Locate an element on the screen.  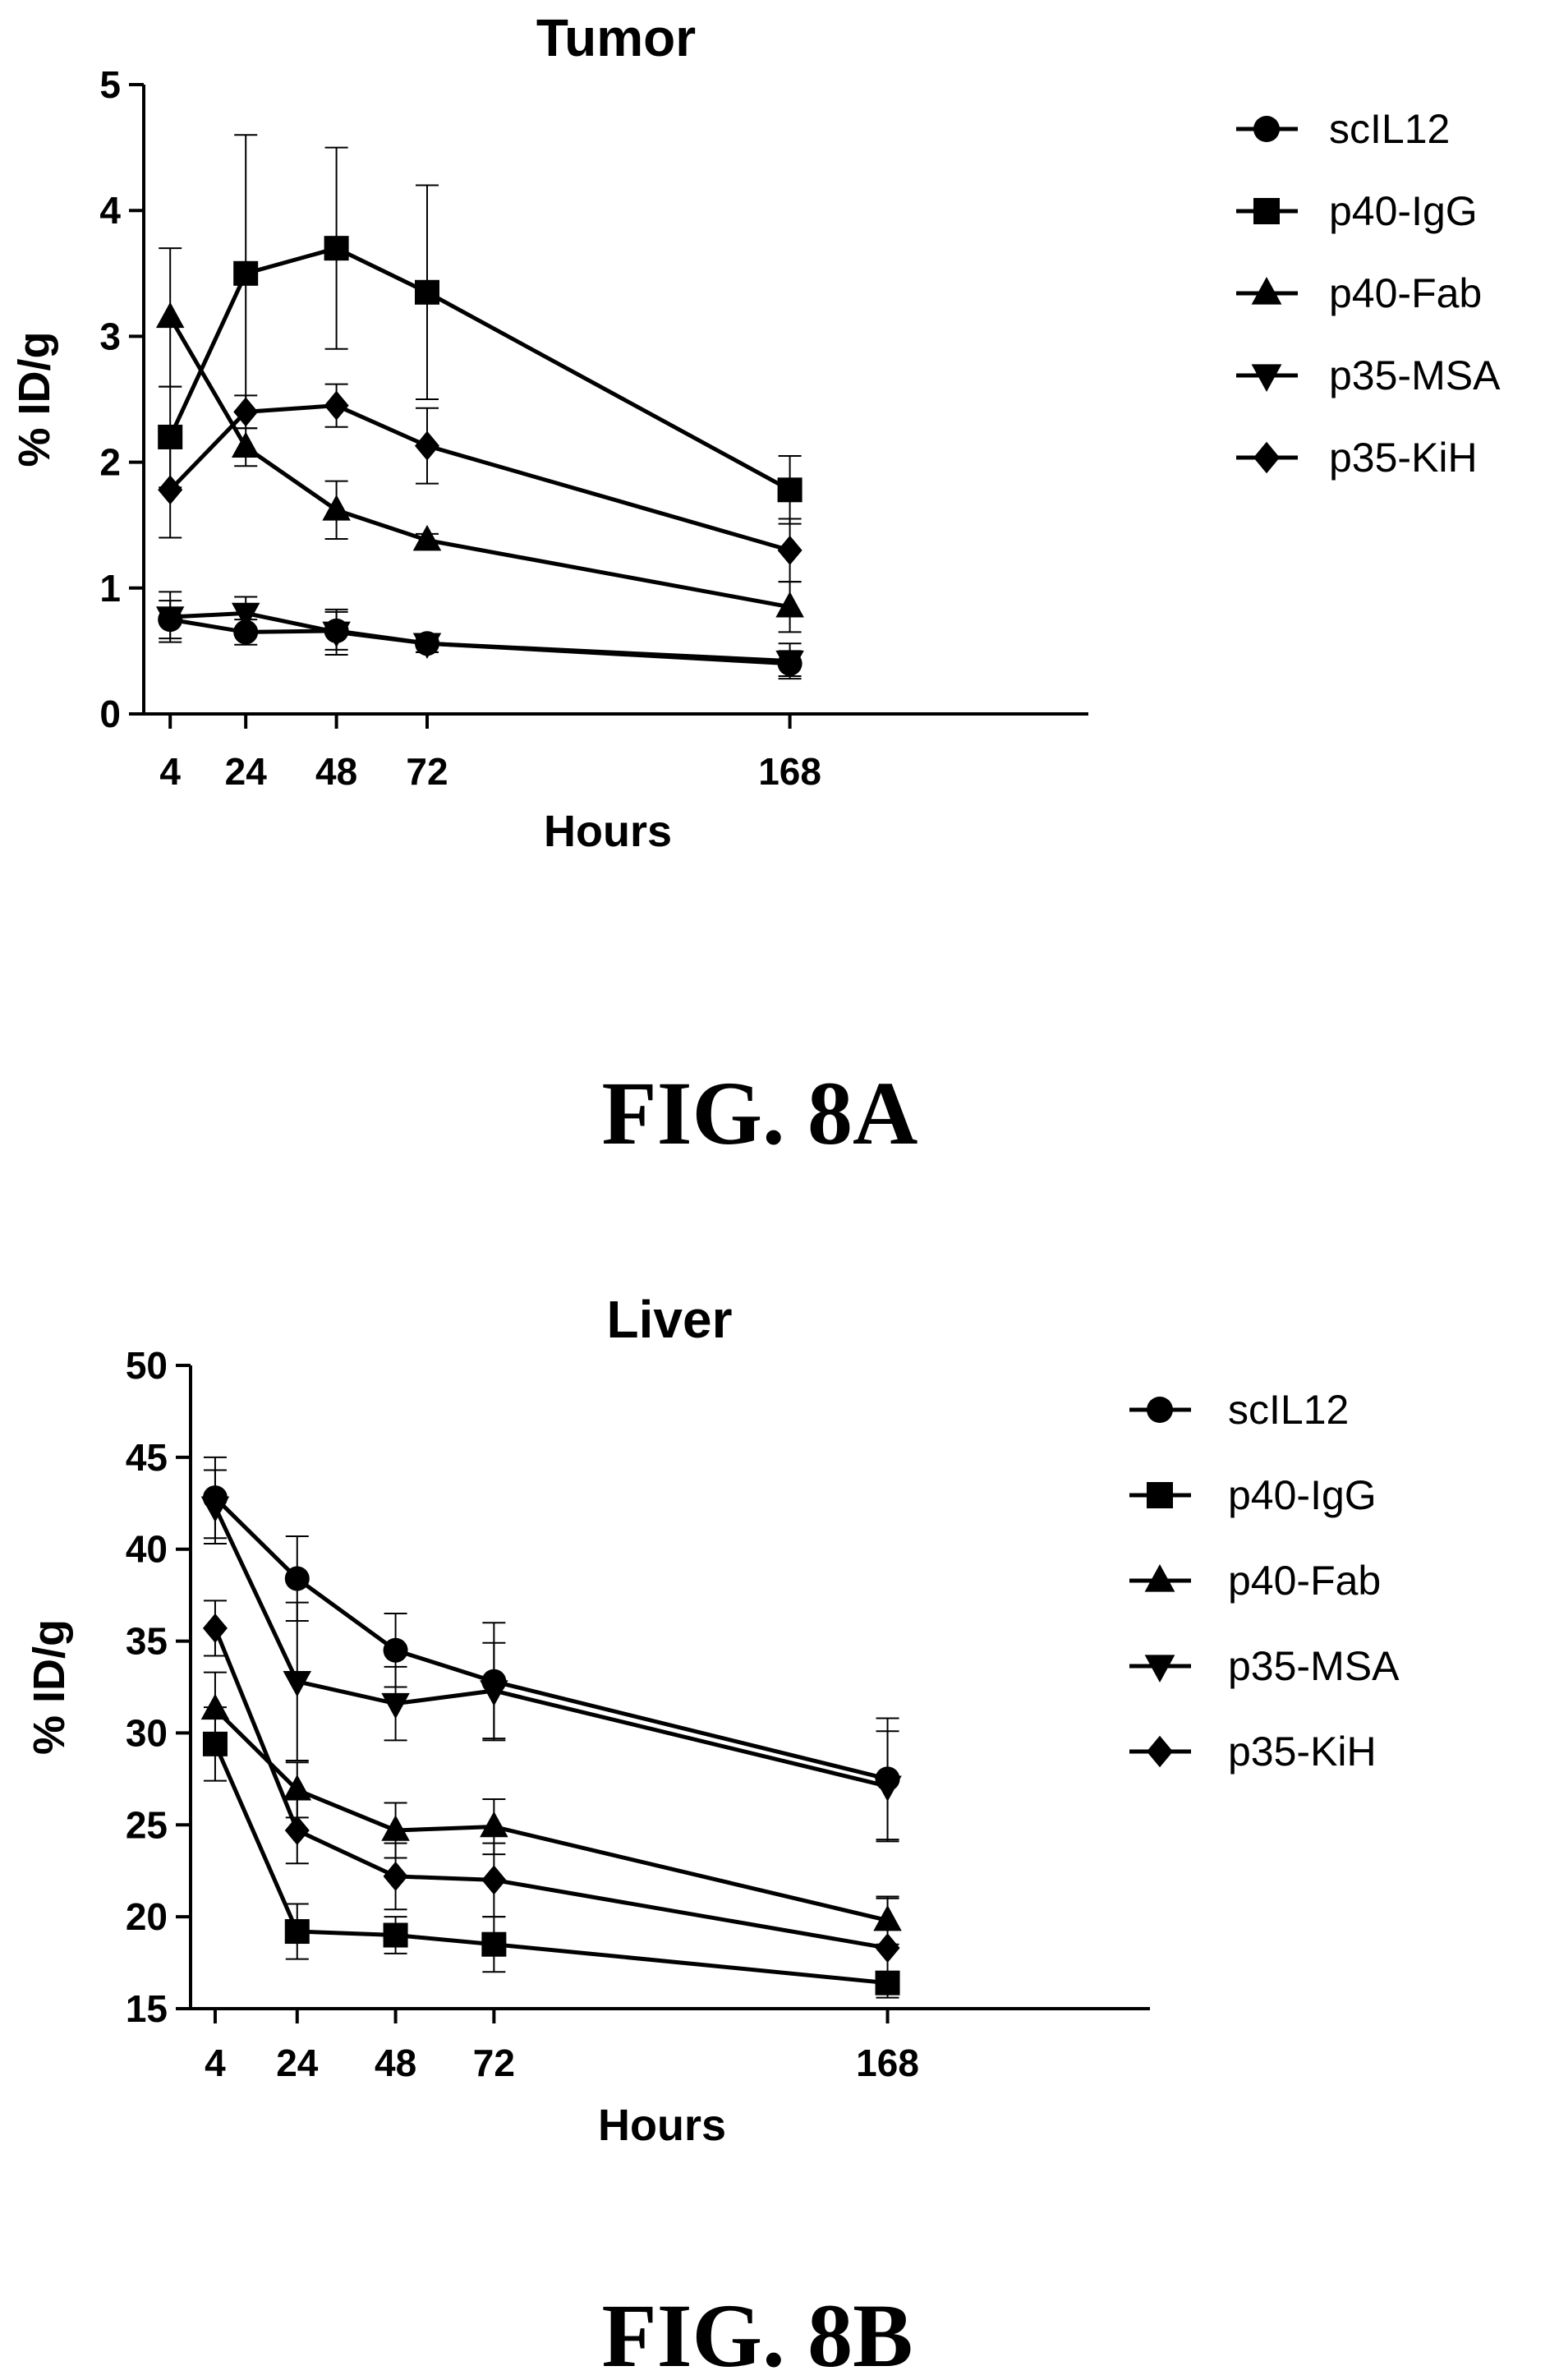
legend-item-scil12: scIL12 is located at coordinates (1239, 1410).